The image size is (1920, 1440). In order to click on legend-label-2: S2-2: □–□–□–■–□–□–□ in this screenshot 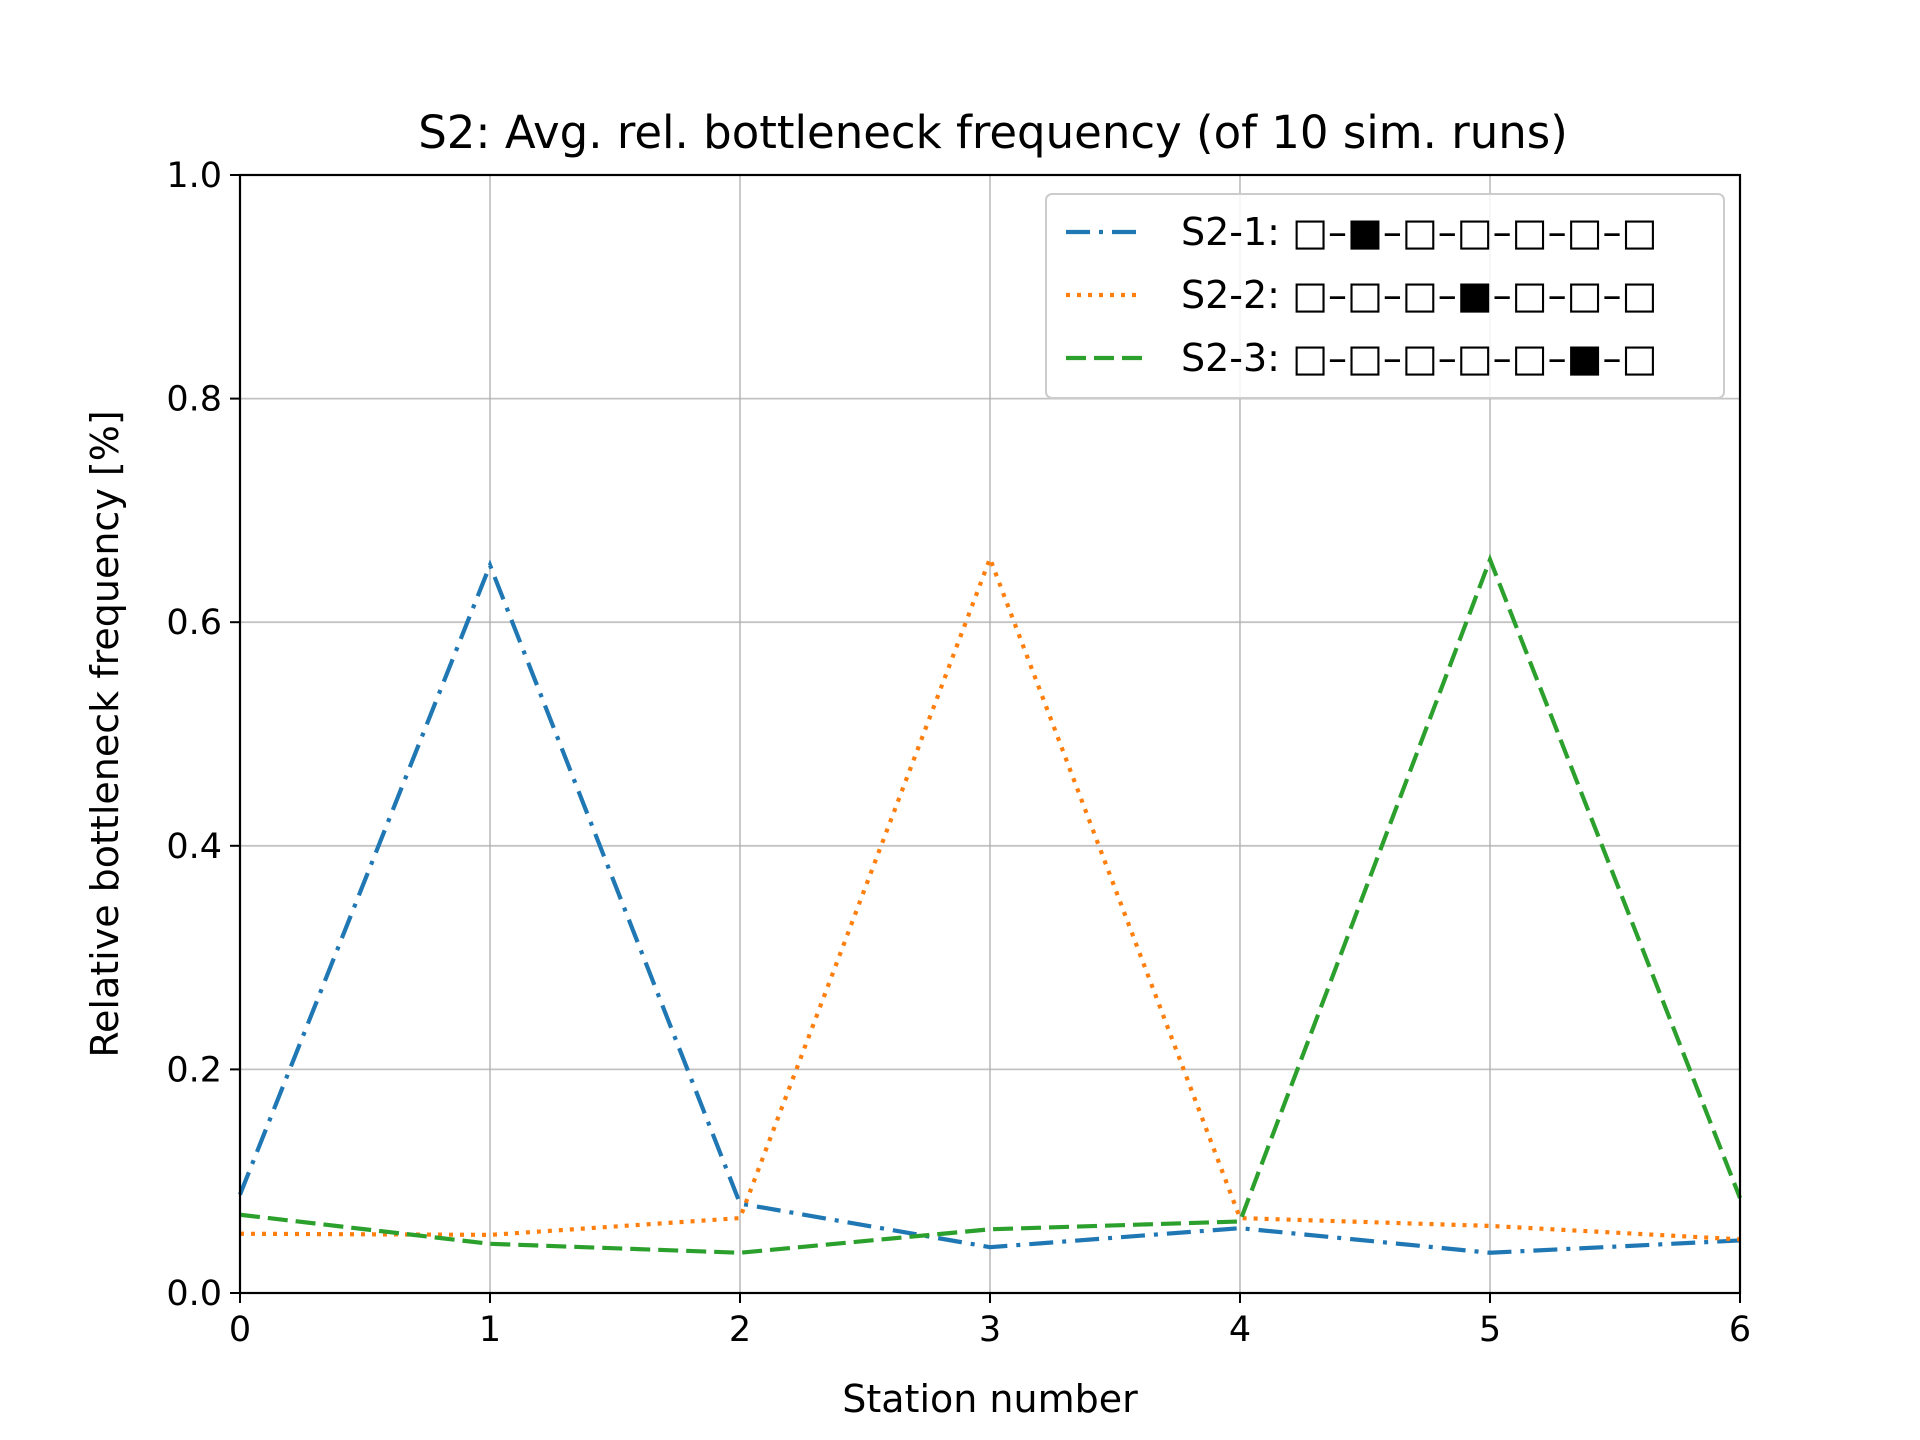, I will do `click(1419, 295)`.